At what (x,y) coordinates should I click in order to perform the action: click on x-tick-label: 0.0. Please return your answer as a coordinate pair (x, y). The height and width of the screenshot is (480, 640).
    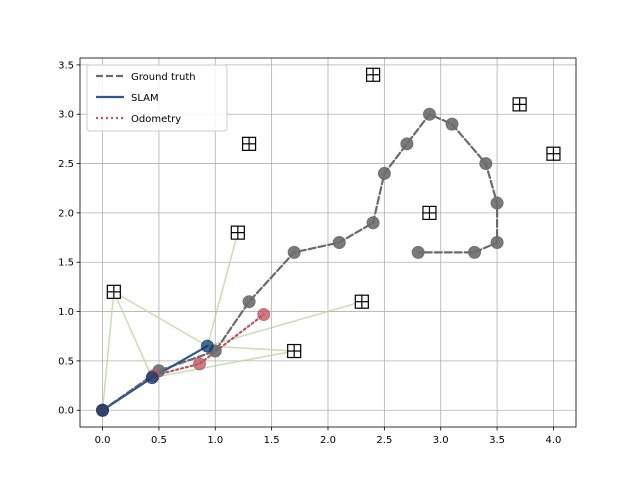
    Looking at the image, I should click on (103, 440).